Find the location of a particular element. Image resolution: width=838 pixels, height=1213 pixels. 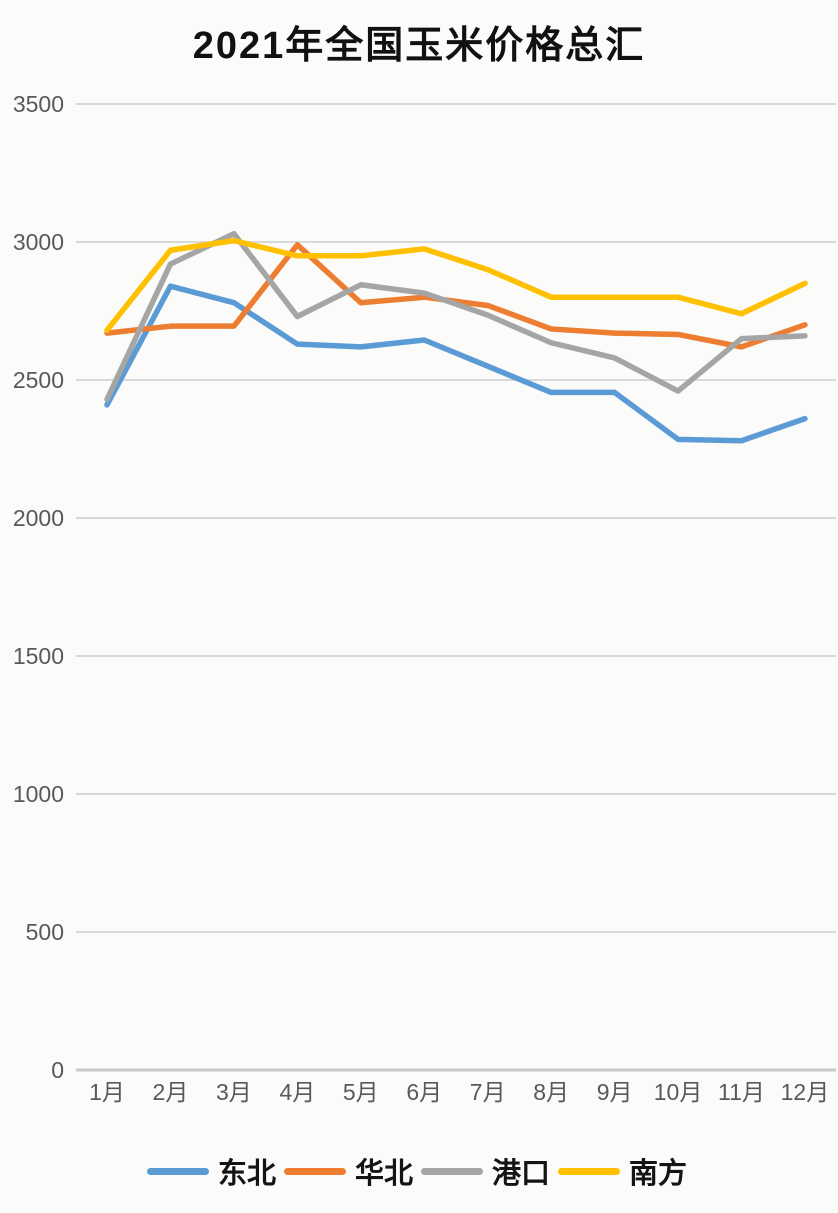

legend-label: 东北 is located at coordinates (246, 1174).